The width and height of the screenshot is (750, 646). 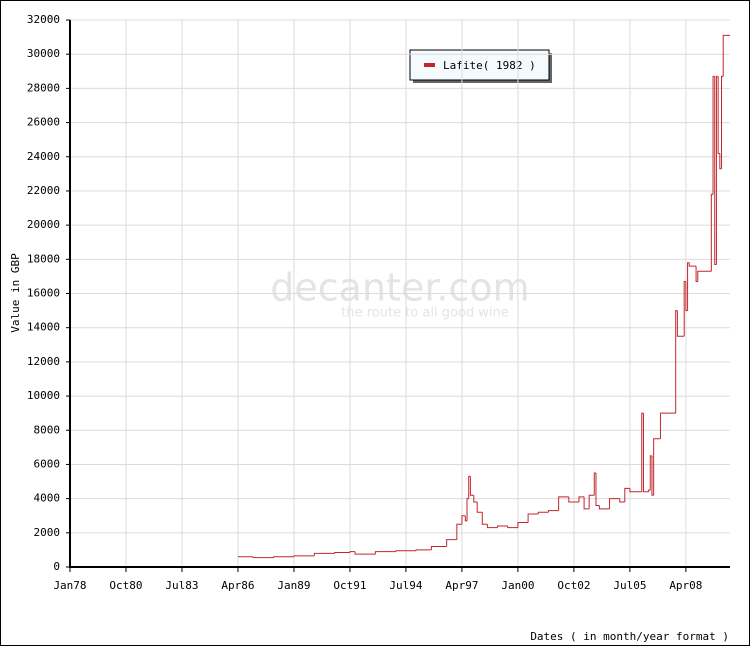 I want to click on x-tick-label: Jul83, so click(x=181, y=585).